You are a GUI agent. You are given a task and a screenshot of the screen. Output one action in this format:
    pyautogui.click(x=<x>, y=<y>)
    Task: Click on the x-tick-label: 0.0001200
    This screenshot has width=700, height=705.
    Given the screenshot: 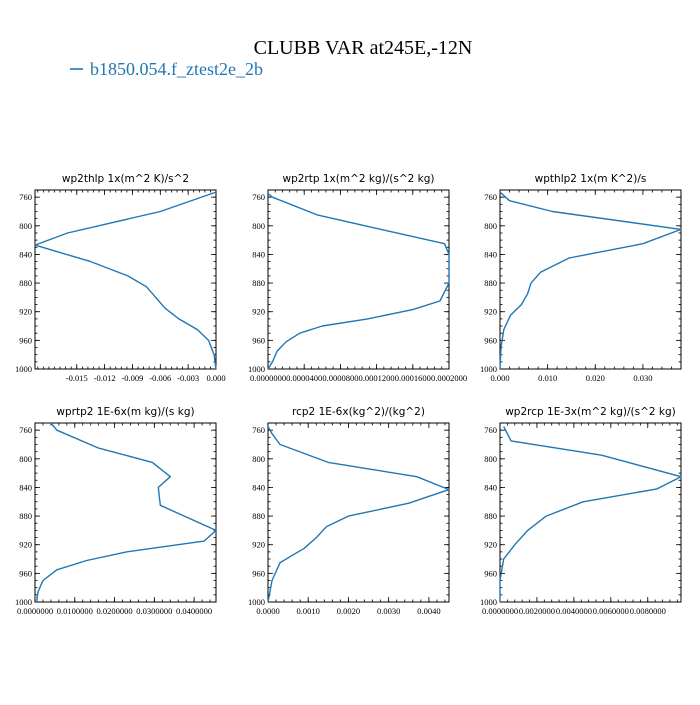 What is the action you would take?
    pyautogui.click(x=377, y=378)
    